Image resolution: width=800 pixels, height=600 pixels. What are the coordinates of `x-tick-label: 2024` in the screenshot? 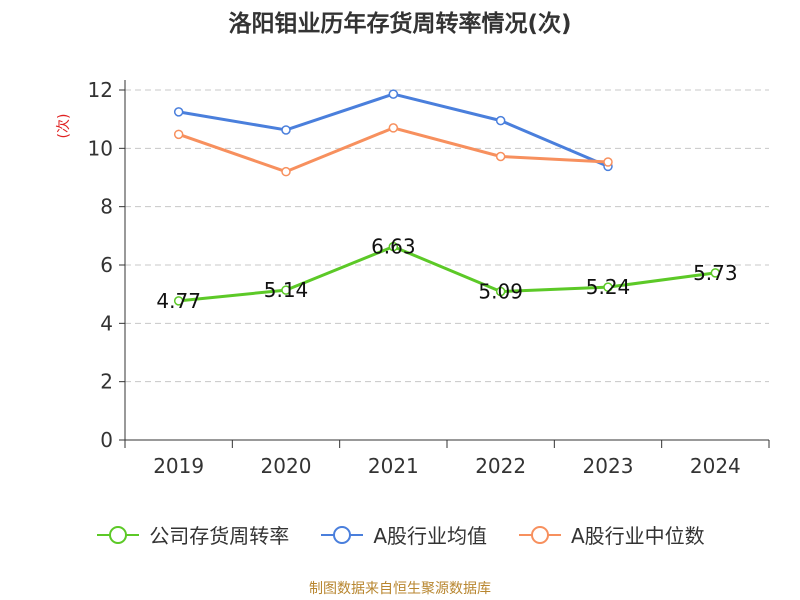 It's located at (715, 466).